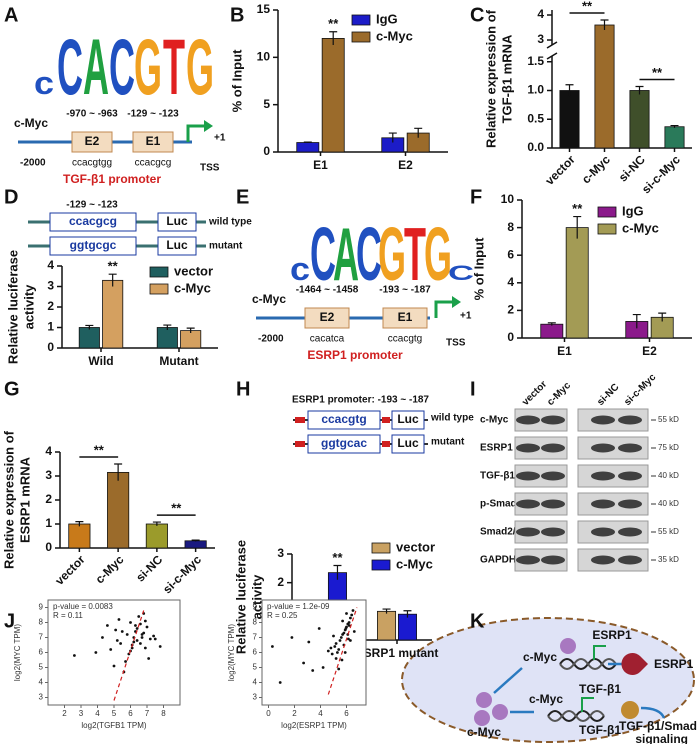 The width and height of the screenshot is (698, 744). What do you see at coordinates (178, 361) in the screenshot?
I see `x-tick-label: Mutant` at bounding box center [178, 361].